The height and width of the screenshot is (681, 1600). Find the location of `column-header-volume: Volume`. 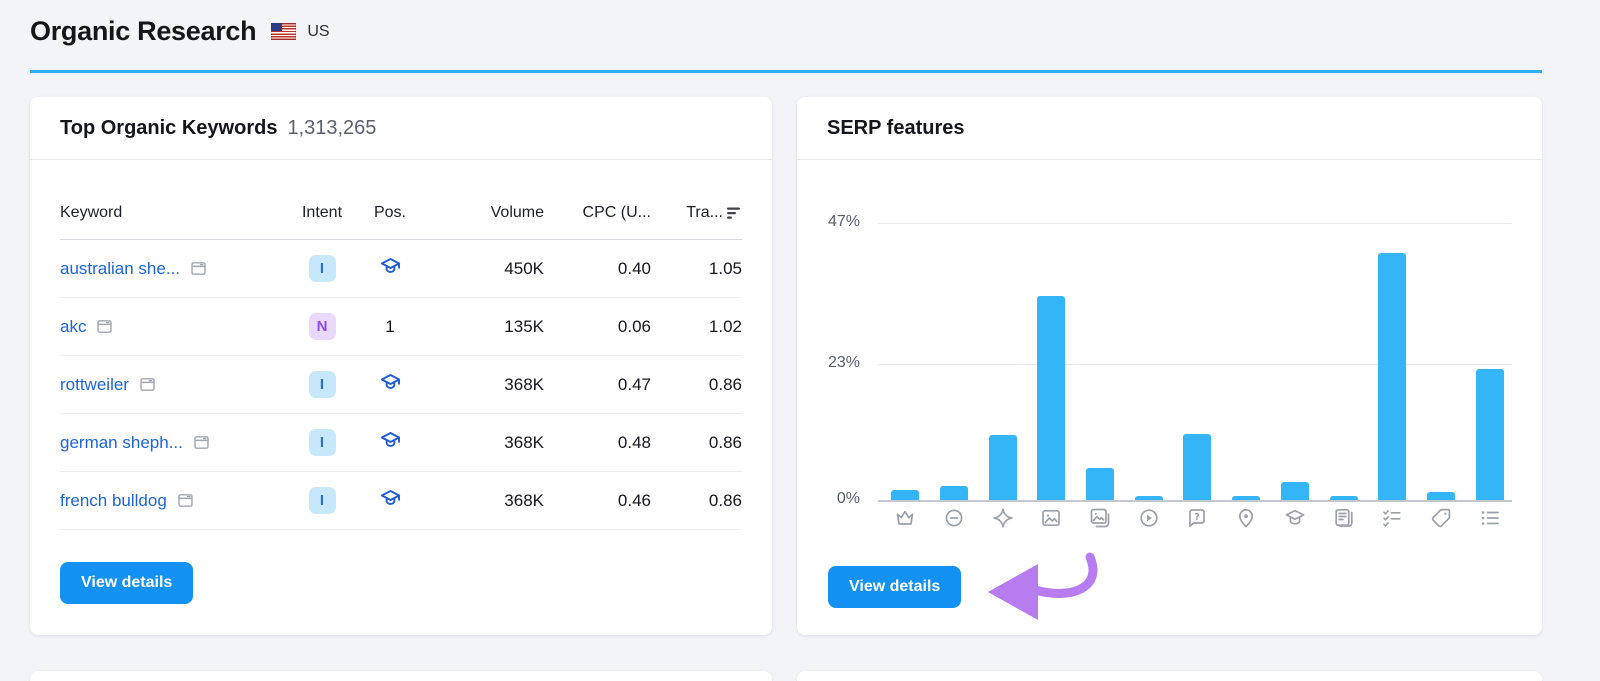

column-header-volume: Volume is located at coordinates (517, 212).